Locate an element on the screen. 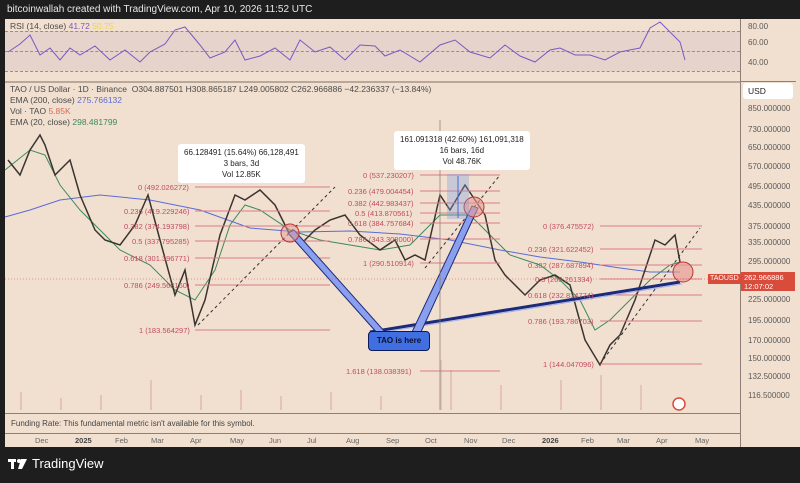  fib-label: 1 (290.510914) is located at coordinates (388, 263).